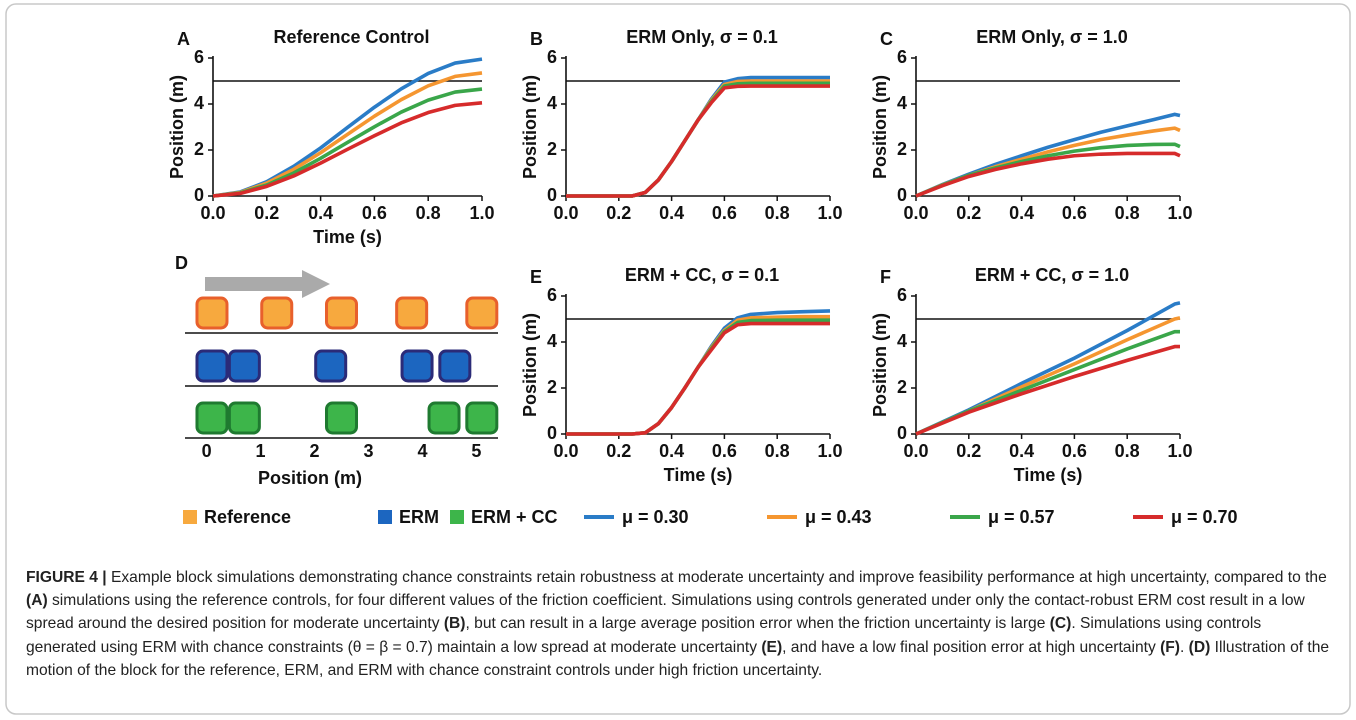 Image resolution: width=1356 pixels, height=720 pixels. I want to click on panel-letter: C, so click(886, 39).